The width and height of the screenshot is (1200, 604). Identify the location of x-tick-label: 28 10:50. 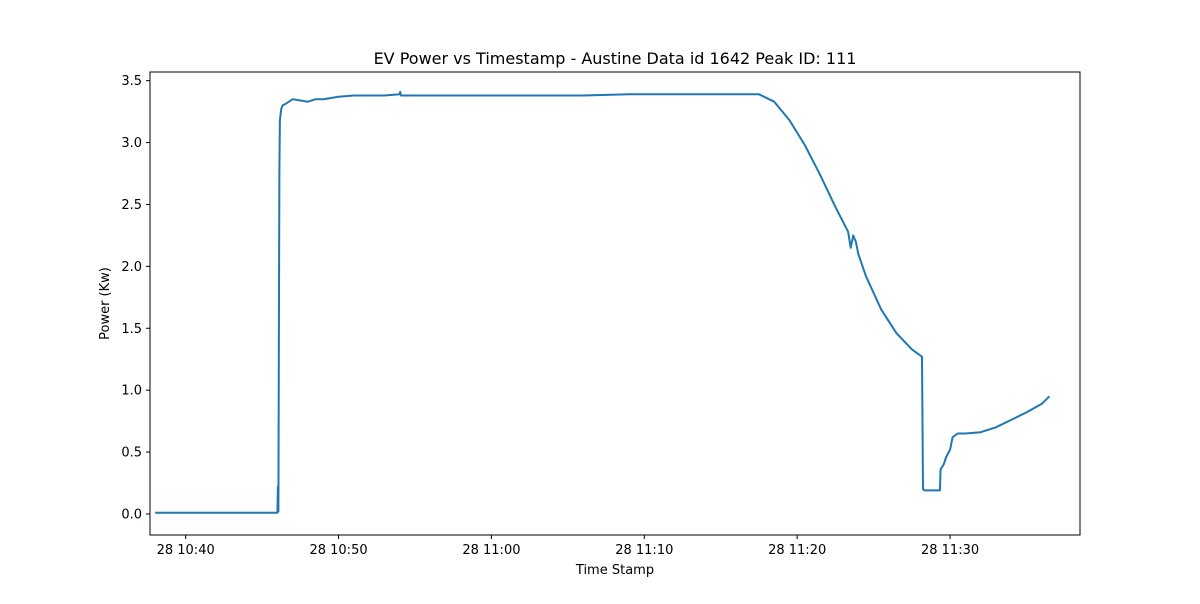
(338, 550).